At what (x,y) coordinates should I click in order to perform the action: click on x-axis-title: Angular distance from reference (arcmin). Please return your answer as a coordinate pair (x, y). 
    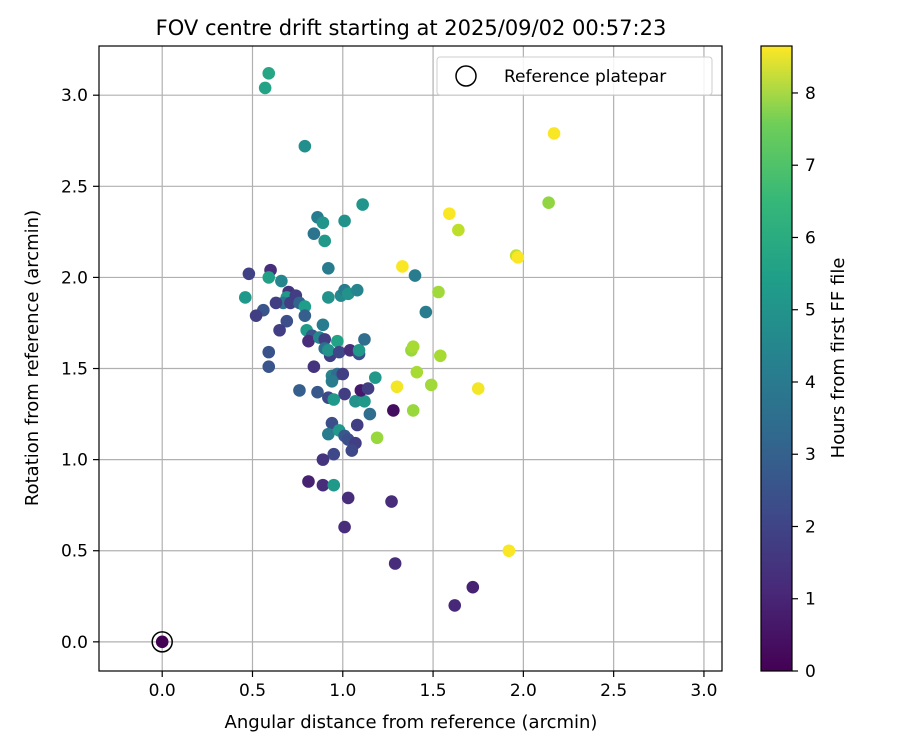
    Looking at the image, I should click on (411, 722).